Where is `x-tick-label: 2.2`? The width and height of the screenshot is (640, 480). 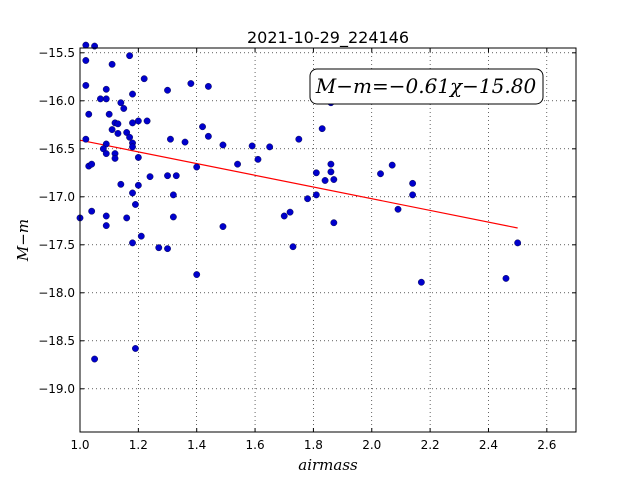 x-tick-label: 2.2 is located at coordinates (430, 445).